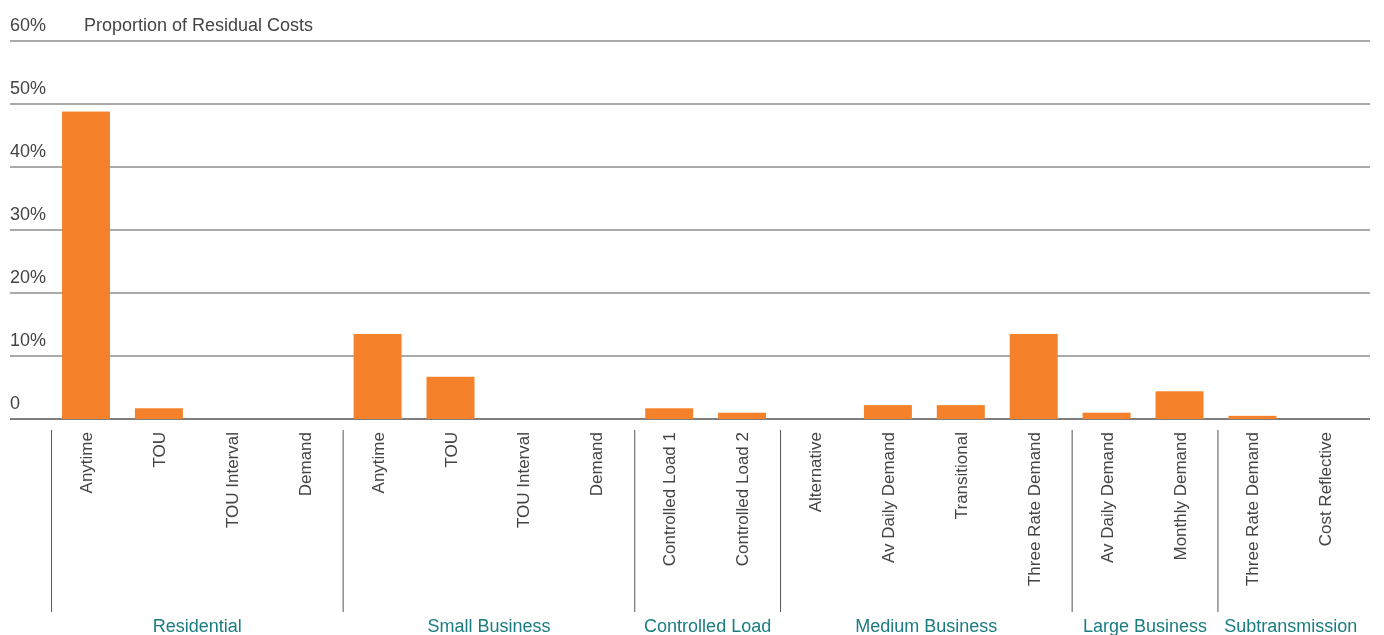  What do you see at coordinates (199, 25) in the screenshot?
I see `y-axis-title: Proportion of Residual Costs` at bounding box center [199, 25].